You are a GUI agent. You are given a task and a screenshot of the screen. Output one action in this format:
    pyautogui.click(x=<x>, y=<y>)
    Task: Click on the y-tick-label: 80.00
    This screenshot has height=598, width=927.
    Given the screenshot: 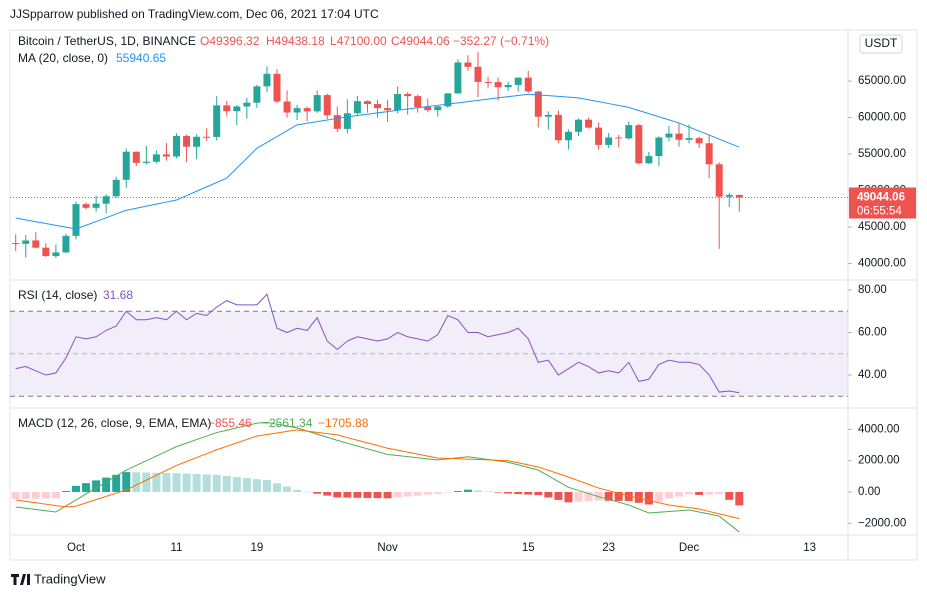 What is the action you would take?
    pyautogui.click(x=872, y=290)
    